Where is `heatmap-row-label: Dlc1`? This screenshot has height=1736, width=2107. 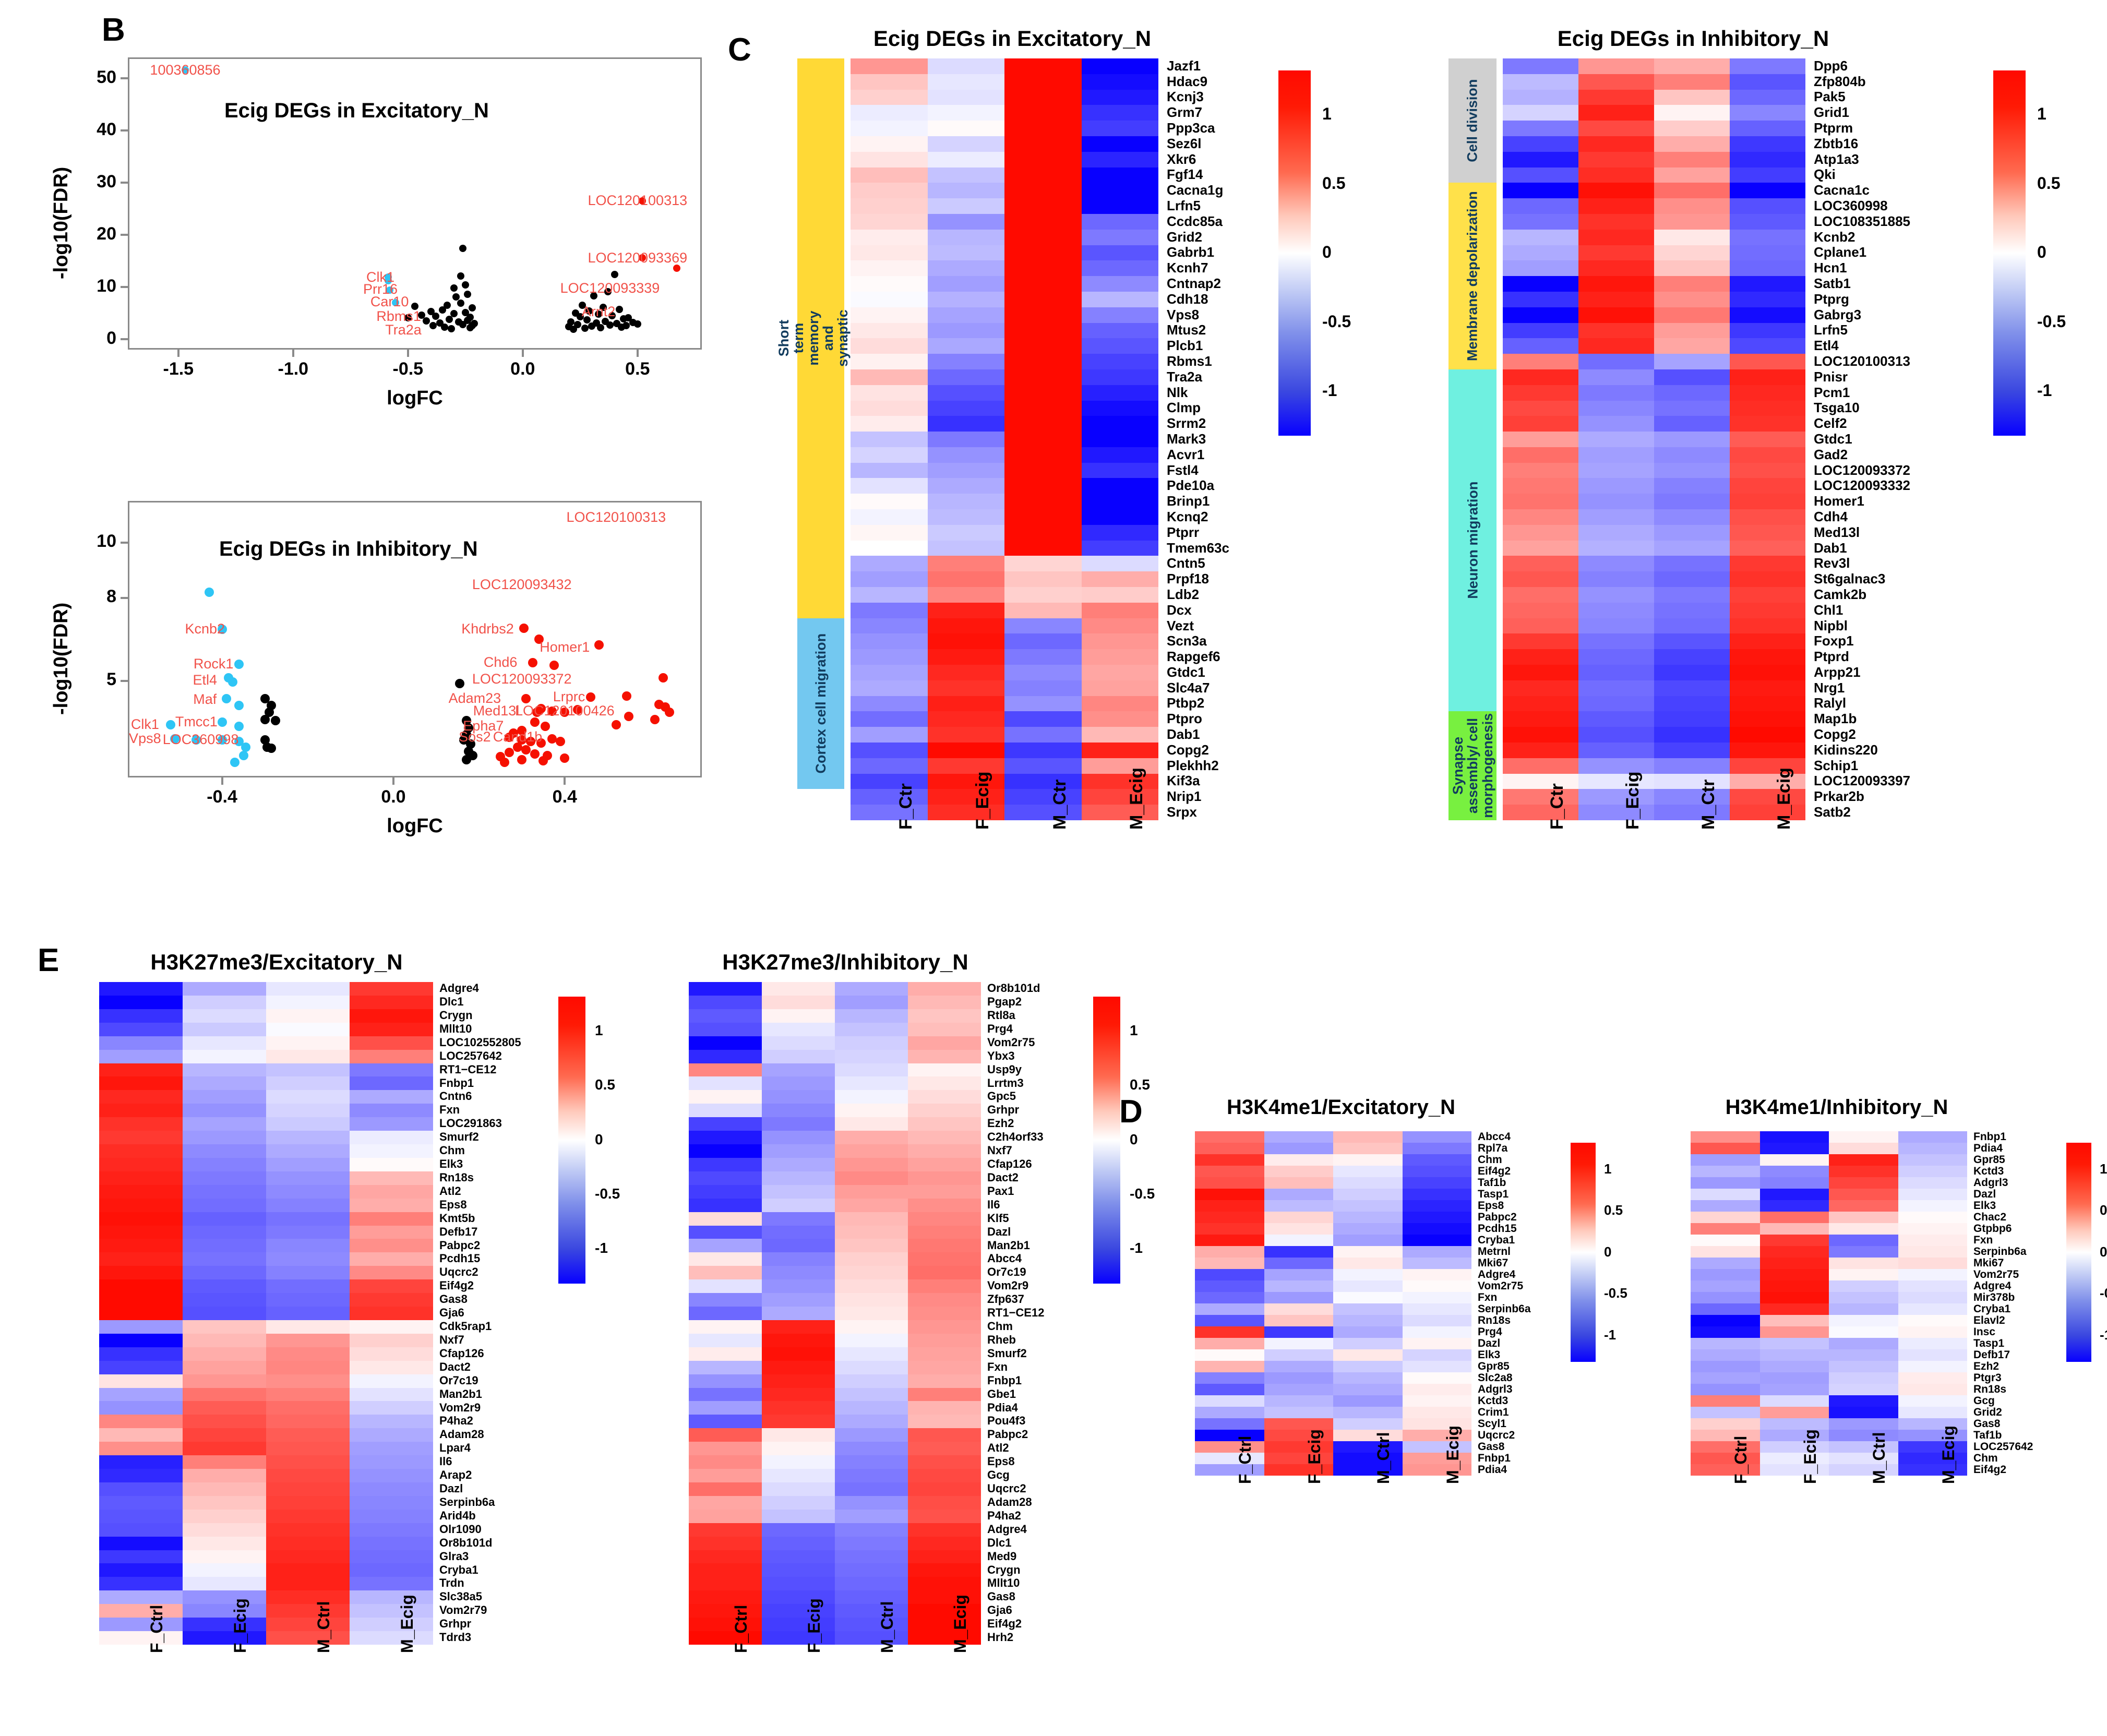 heatmap-row-label: Dlc1 is located at coordinates (999, 1542).